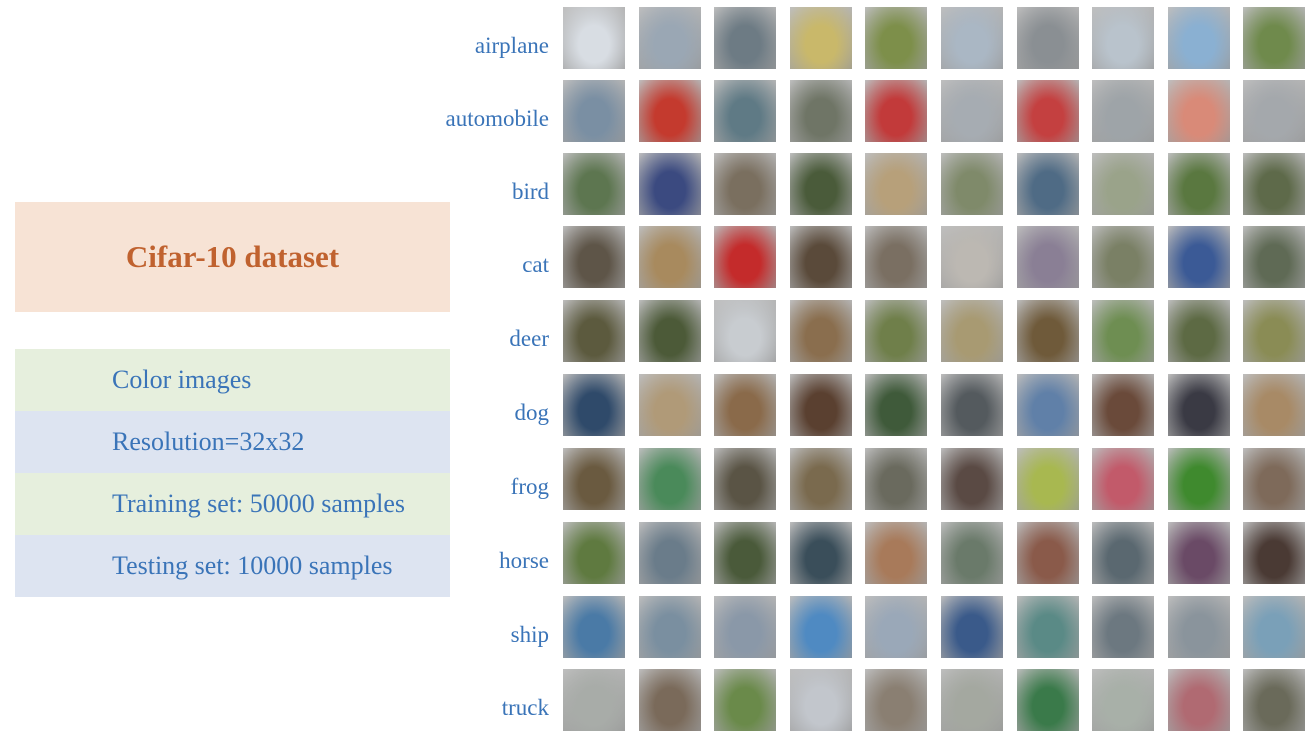  Describe the element at coordinates (530, 191) in the screenshot. I see `class-label-bird: bird` at that location.